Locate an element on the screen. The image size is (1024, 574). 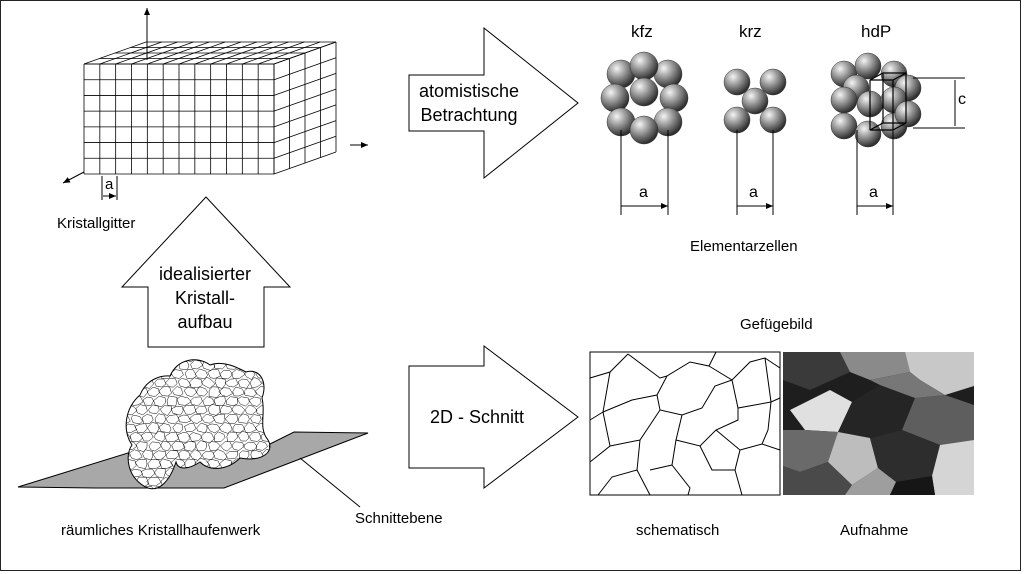
lattice-dimension-a is located at coordinates (109, 188).